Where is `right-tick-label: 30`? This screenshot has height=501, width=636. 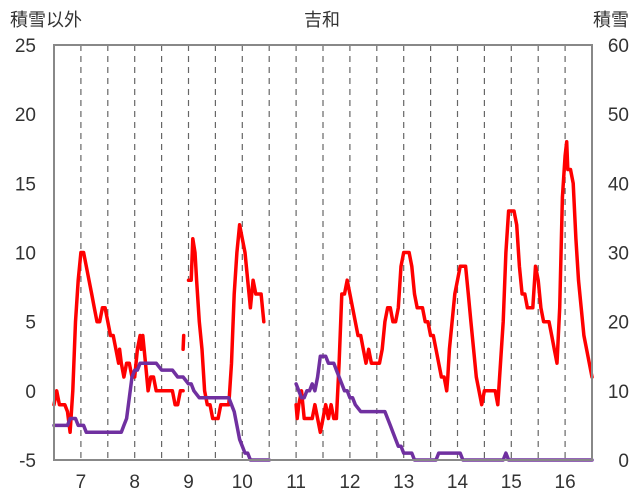
right-tick-label: 30 is located at coordinates (618, 254).